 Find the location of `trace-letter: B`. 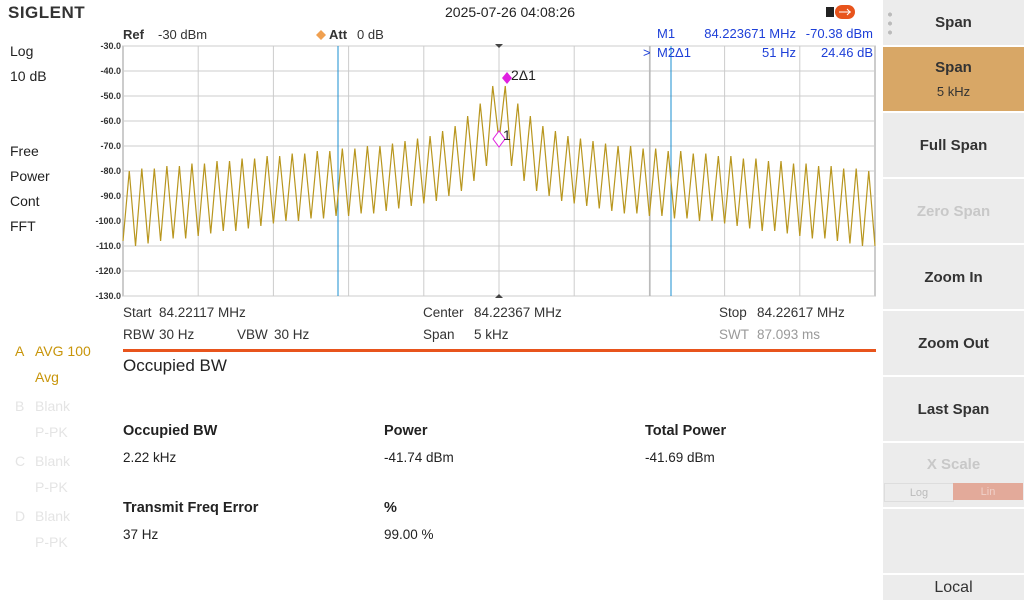

trace-letter: B is located at coordinates (20, 406).